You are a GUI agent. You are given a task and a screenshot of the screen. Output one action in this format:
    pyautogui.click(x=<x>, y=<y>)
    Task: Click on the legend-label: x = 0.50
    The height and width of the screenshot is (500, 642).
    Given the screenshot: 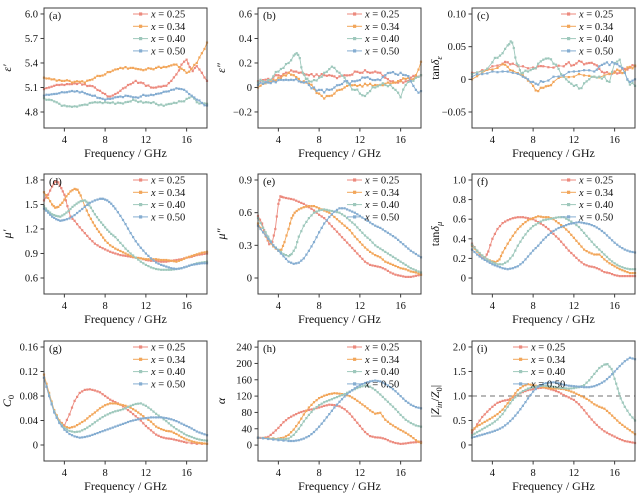 What is the action you would take?
    pyautogui.click(x=381, y=51)
    